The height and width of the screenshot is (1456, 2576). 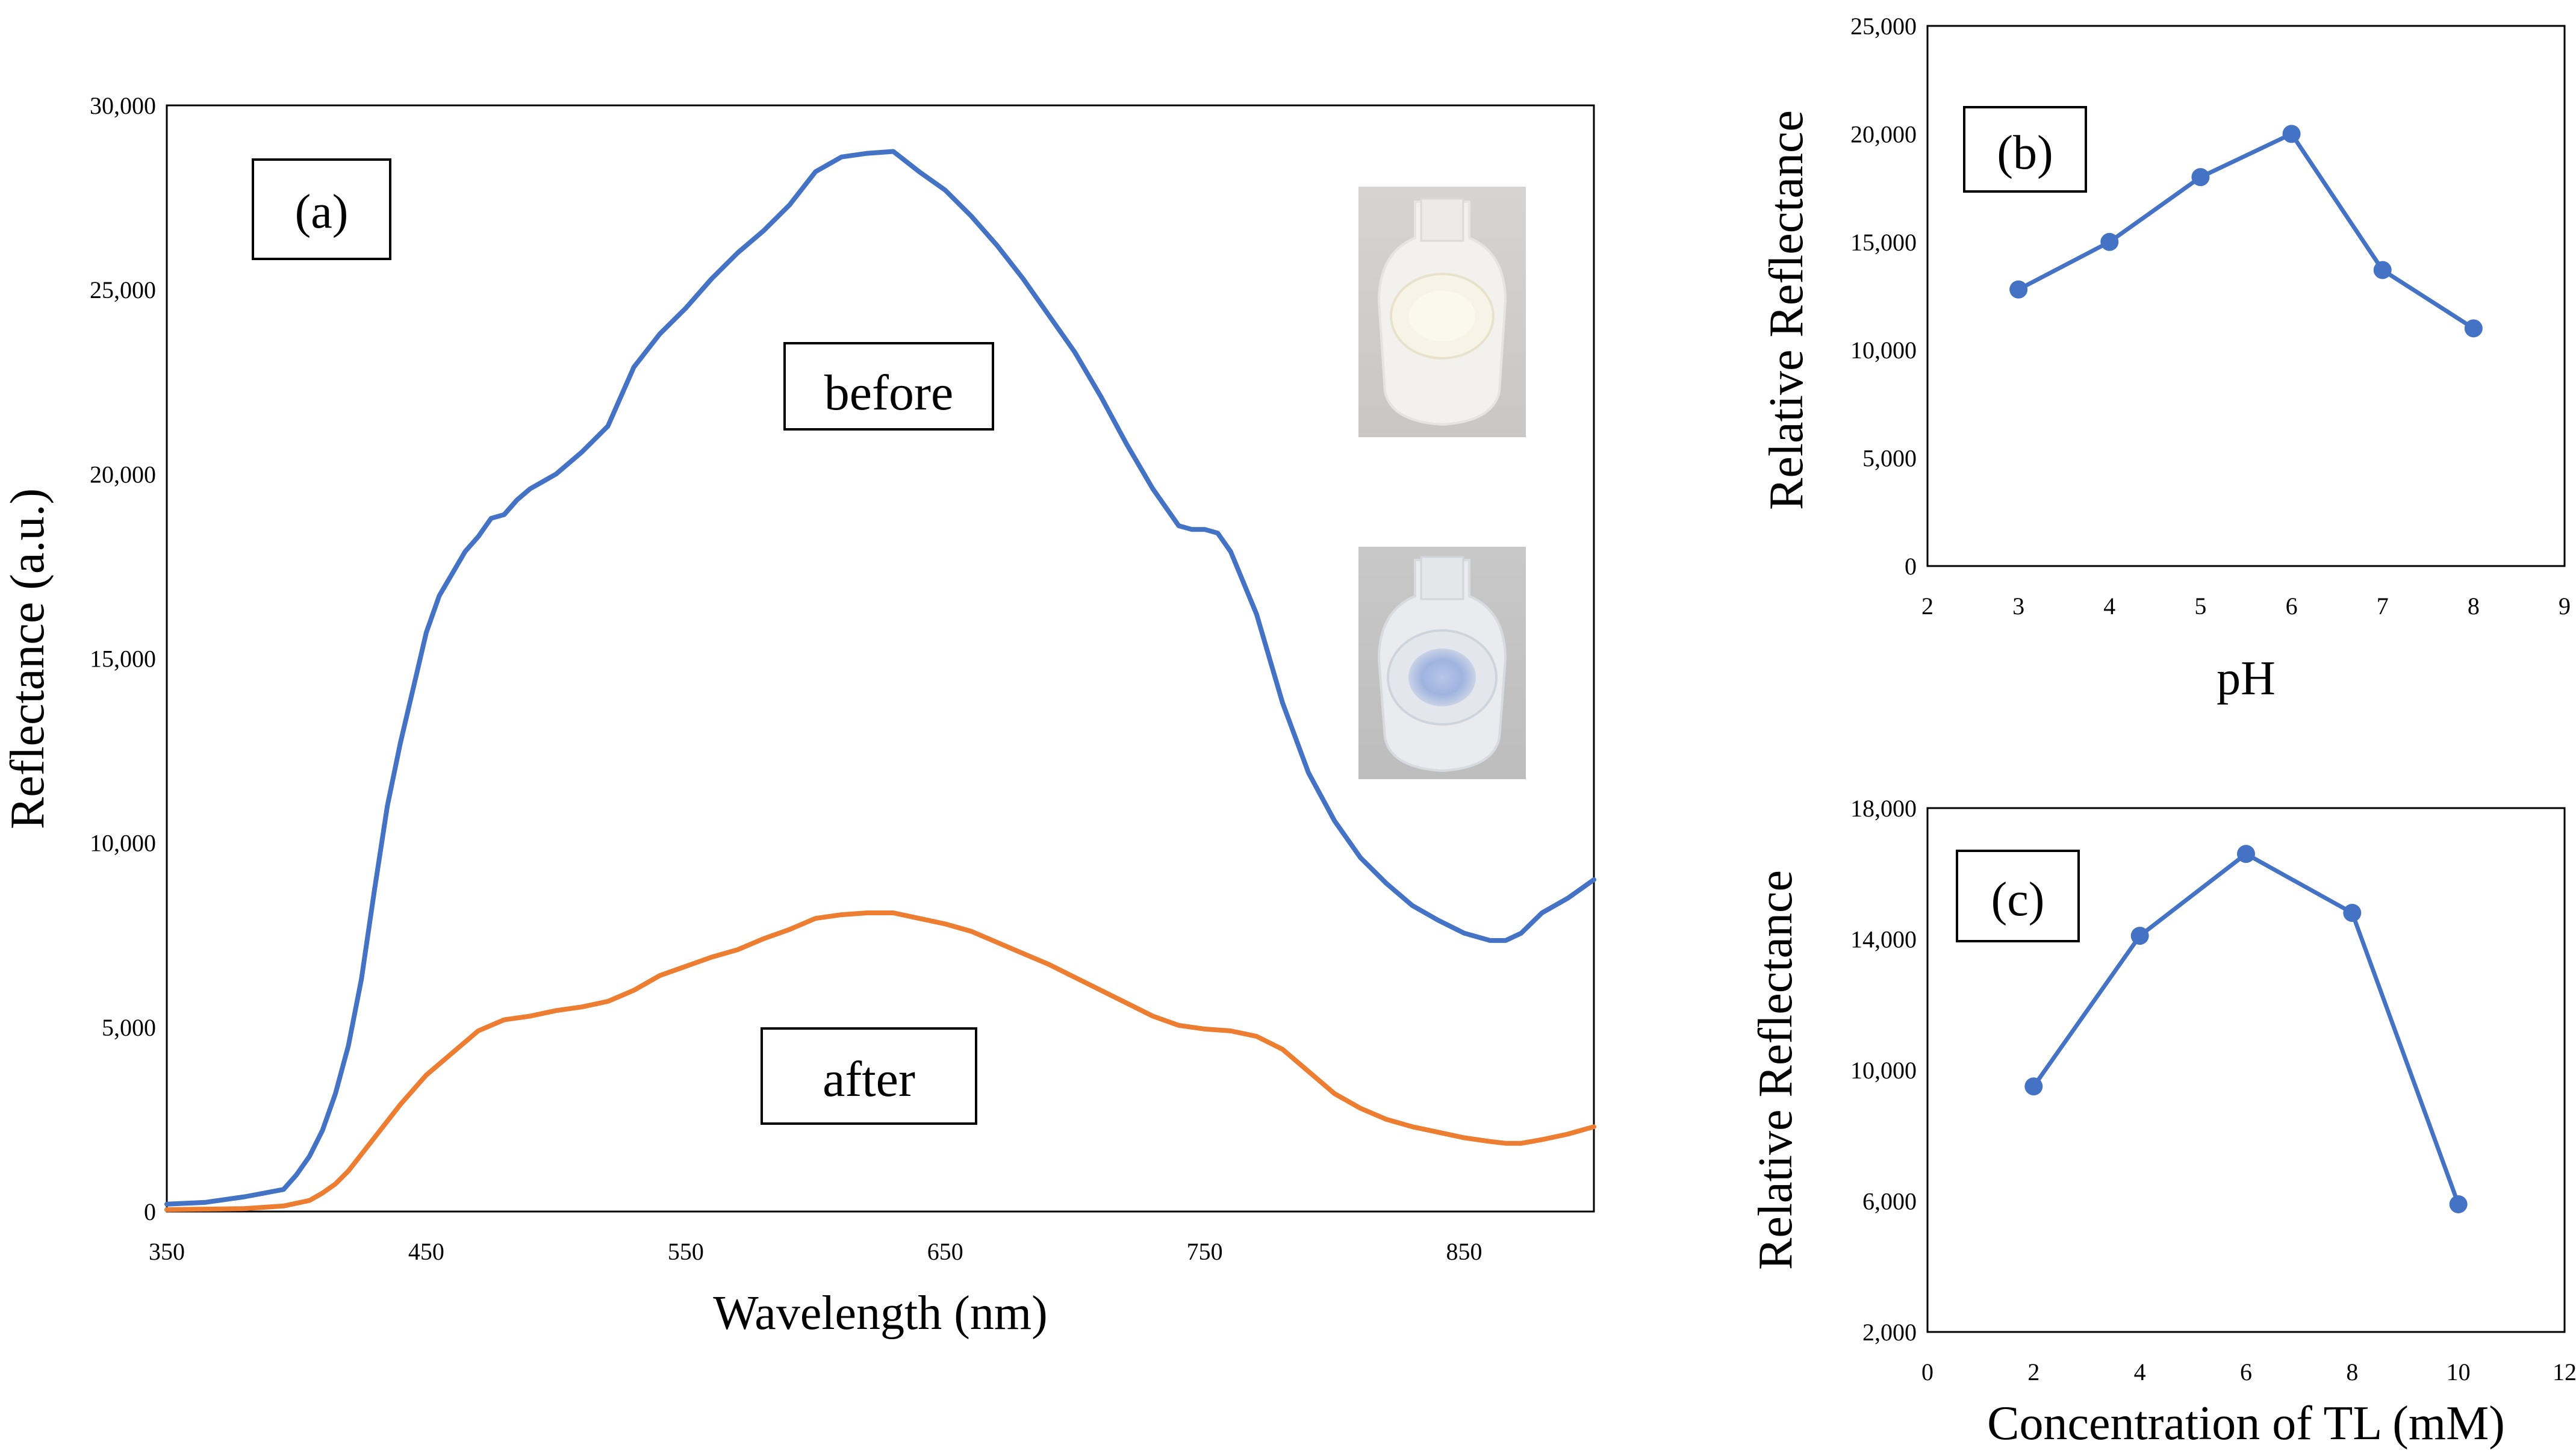 I want to click on y-axis-label-c: Relative Reflectance, so click(x=1776, y=1070).